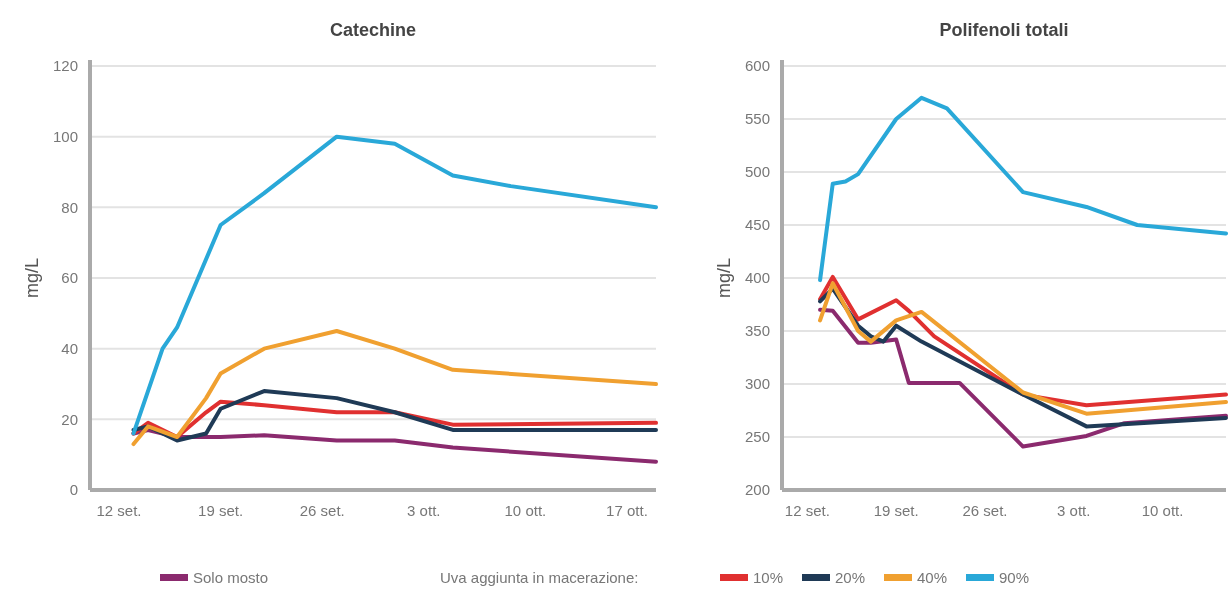  What do you see at coordinates (69, 278) in the screenshot?
I see `y-tick-label: 60` at bounding box center [69, 278].